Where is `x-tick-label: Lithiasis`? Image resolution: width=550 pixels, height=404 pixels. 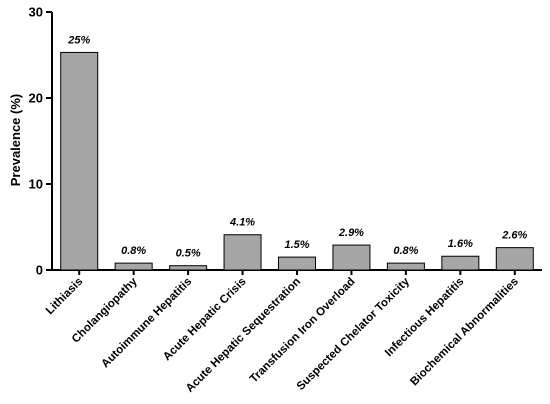 x-tick-label: Lithiasis is located at coordinates (64, 296).